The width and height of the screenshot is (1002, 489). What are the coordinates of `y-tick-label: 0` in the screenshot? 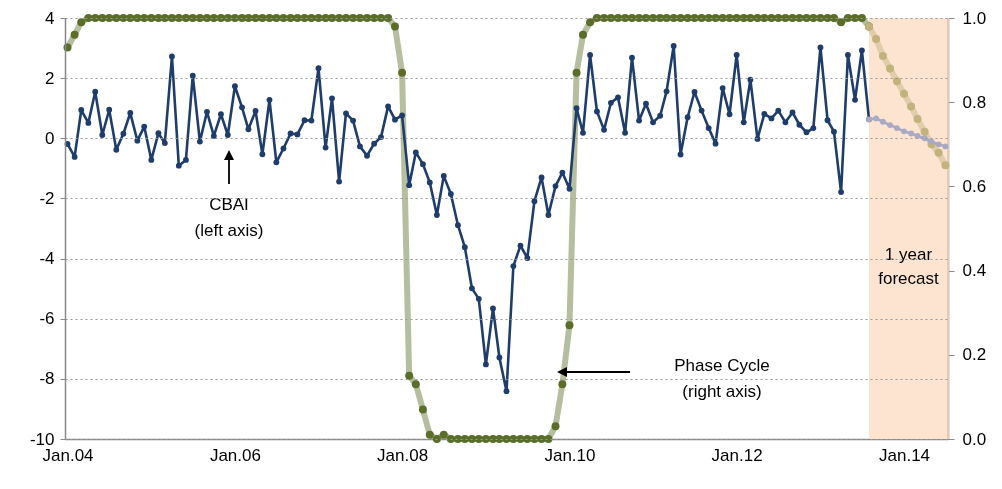 It's located at (50, 138).